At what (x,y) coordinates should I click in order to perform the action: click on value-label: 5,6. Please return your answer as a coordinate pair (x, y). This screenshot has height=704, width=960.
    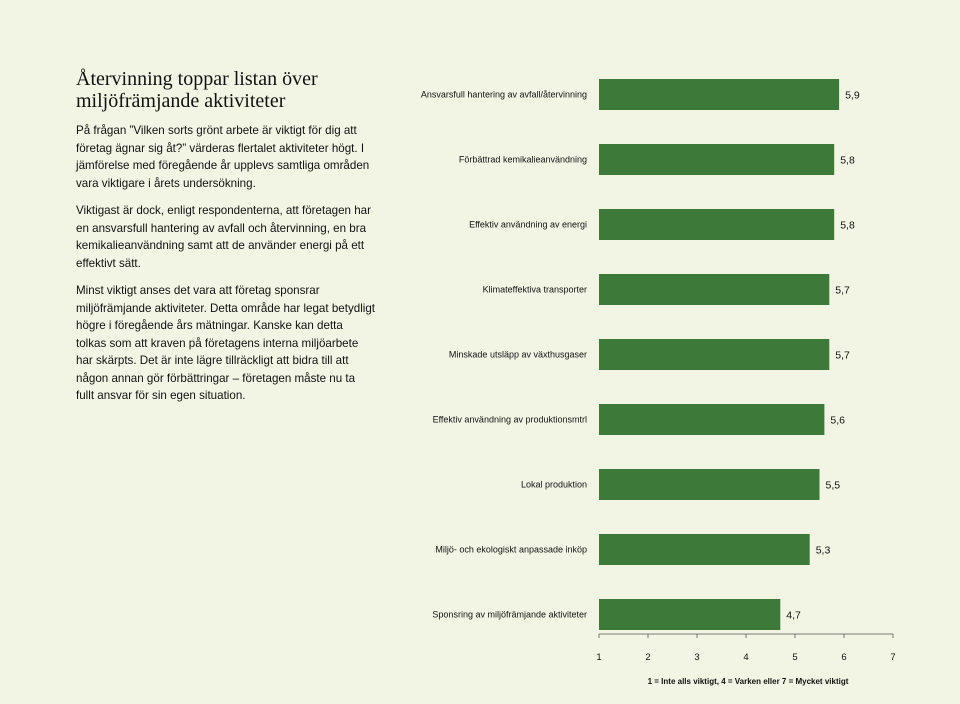
    Looking at the image, I should click on (837, 421).